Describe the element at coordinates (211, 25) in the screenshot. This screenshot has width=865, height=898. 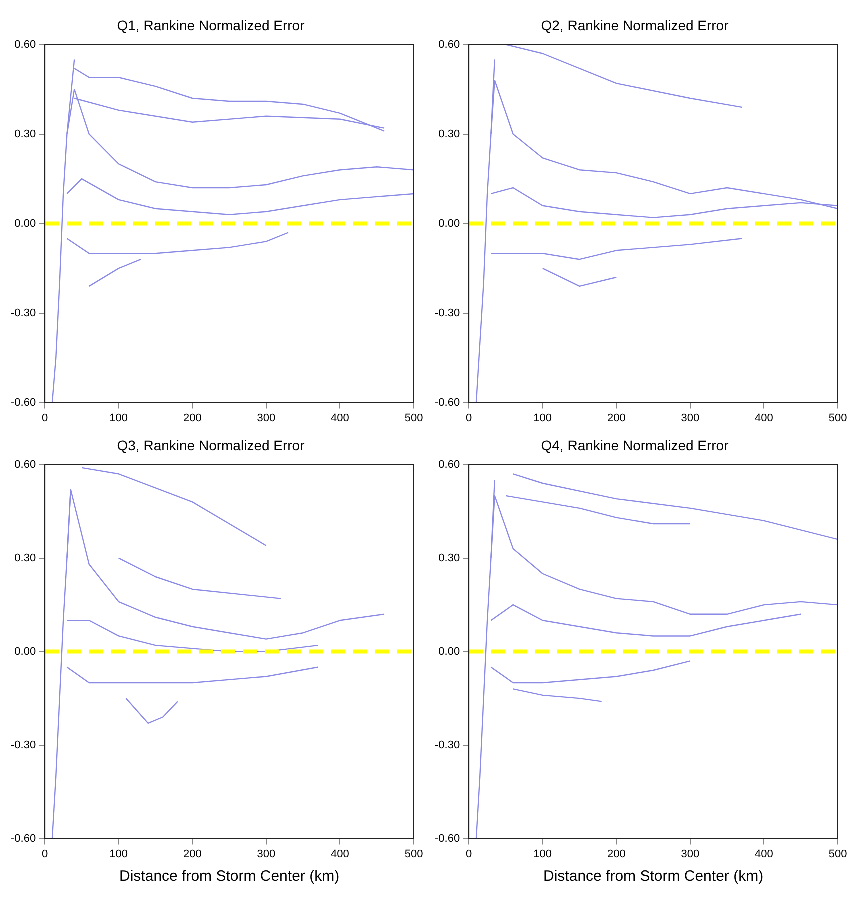
I see `chart-title: Q1, Rankine Normalized Error` at that location.